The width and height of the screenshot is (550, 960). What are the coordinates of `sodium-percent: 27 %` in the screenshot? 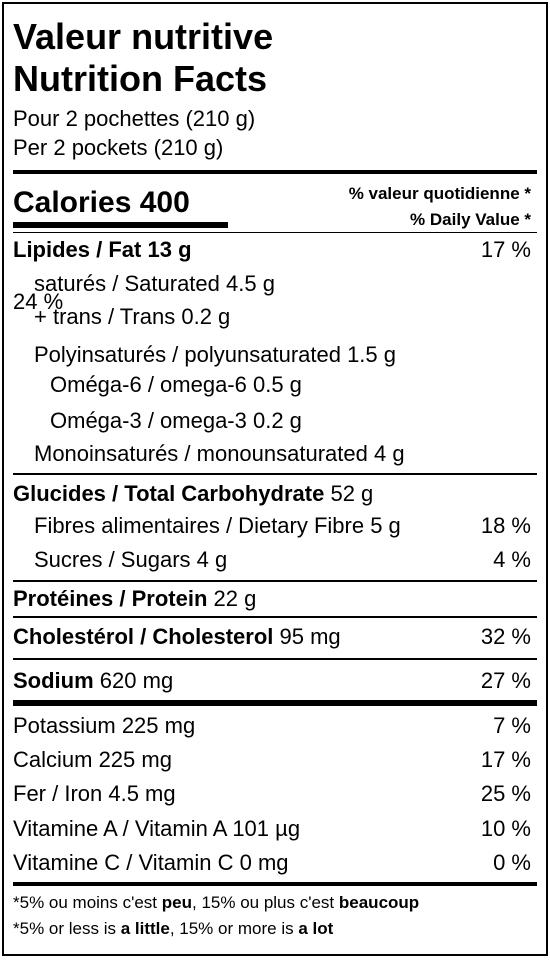 It's located at (505, 680).